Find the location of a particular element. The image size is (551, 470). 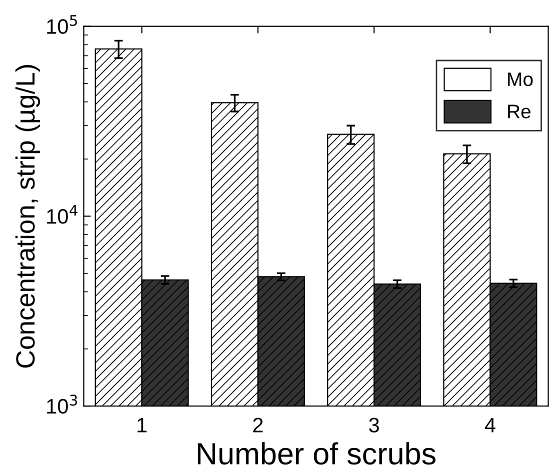

y-axis-title: Concentration, strip (µg/L) is located at coordinates (27, 216).